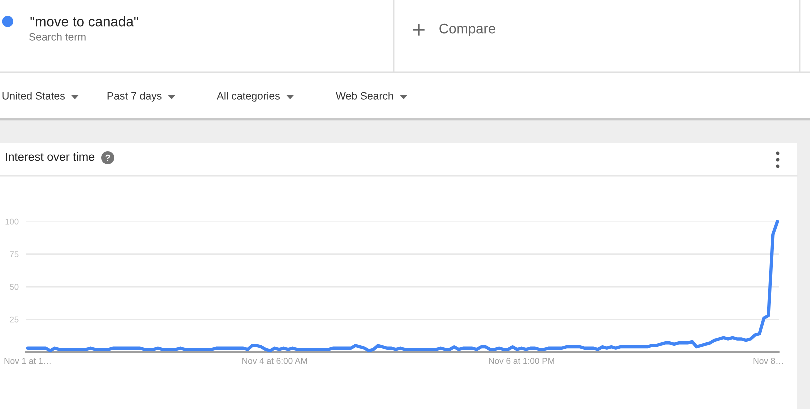 This screenshot has width=810, height=409. I want to click on y-tick-label: 25, so click(14, 319).